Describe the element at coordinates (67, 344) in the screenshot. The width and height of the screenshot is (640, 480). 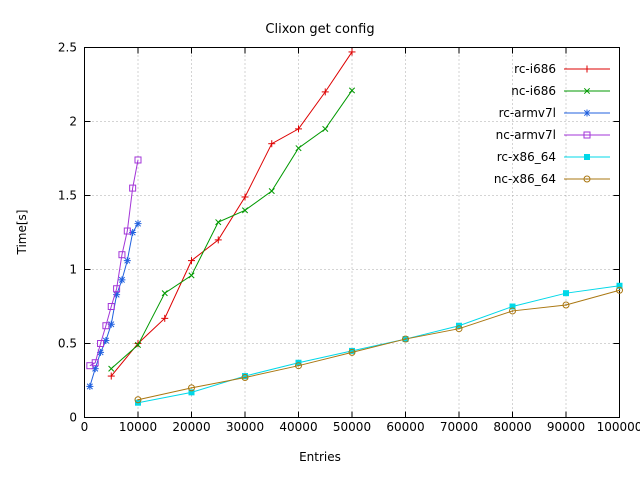
I see `y-tick-label: 0.5` at that location.